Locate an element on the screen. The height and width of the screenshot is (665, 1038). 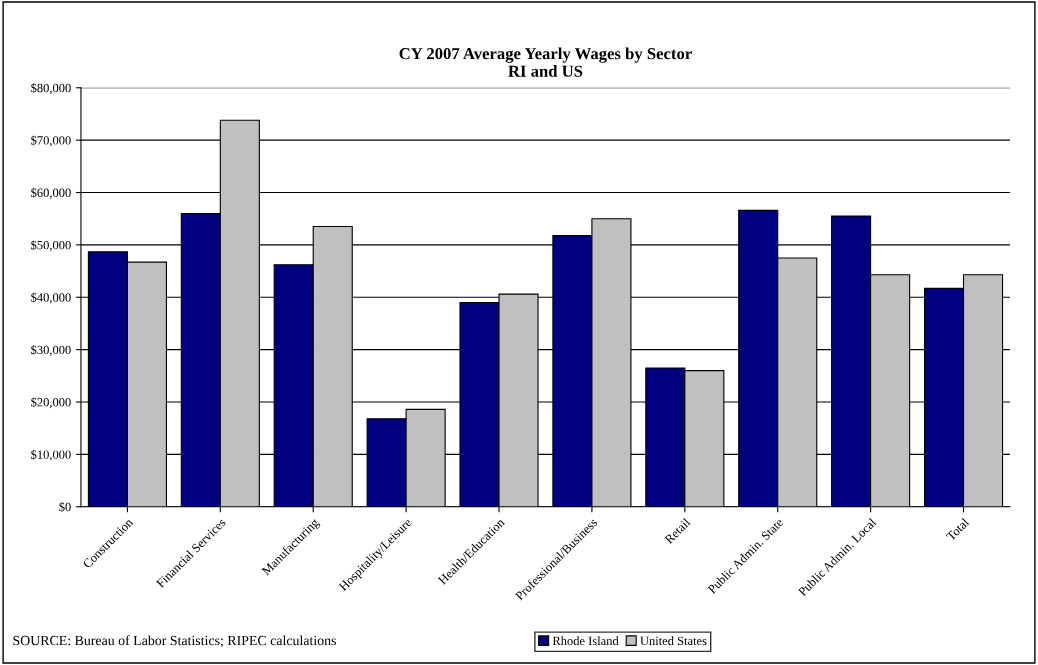
y-tick-label: $50,000 is located at coordinates (51, 246).